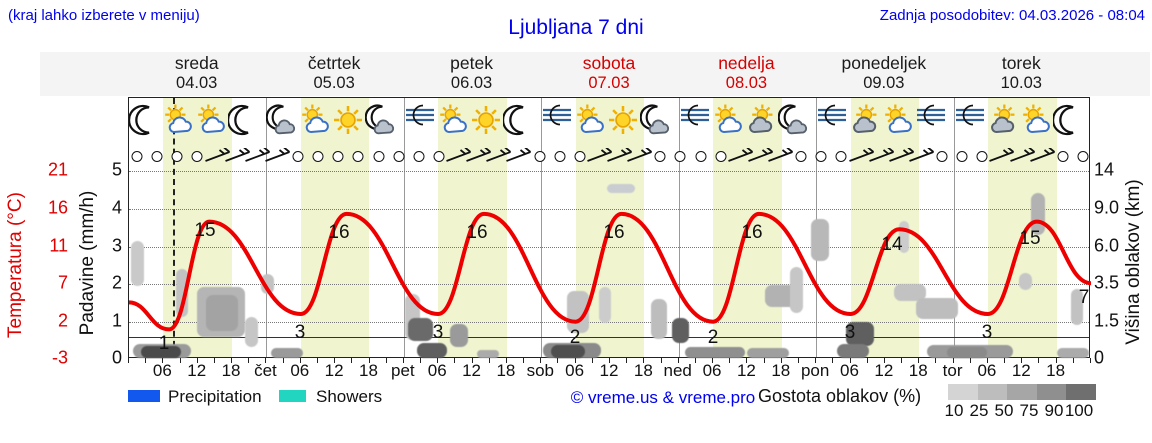 Image resolution: width=1152 pixels, height=443 pixels. I want to click on daylight-band, so click(1022, 227).